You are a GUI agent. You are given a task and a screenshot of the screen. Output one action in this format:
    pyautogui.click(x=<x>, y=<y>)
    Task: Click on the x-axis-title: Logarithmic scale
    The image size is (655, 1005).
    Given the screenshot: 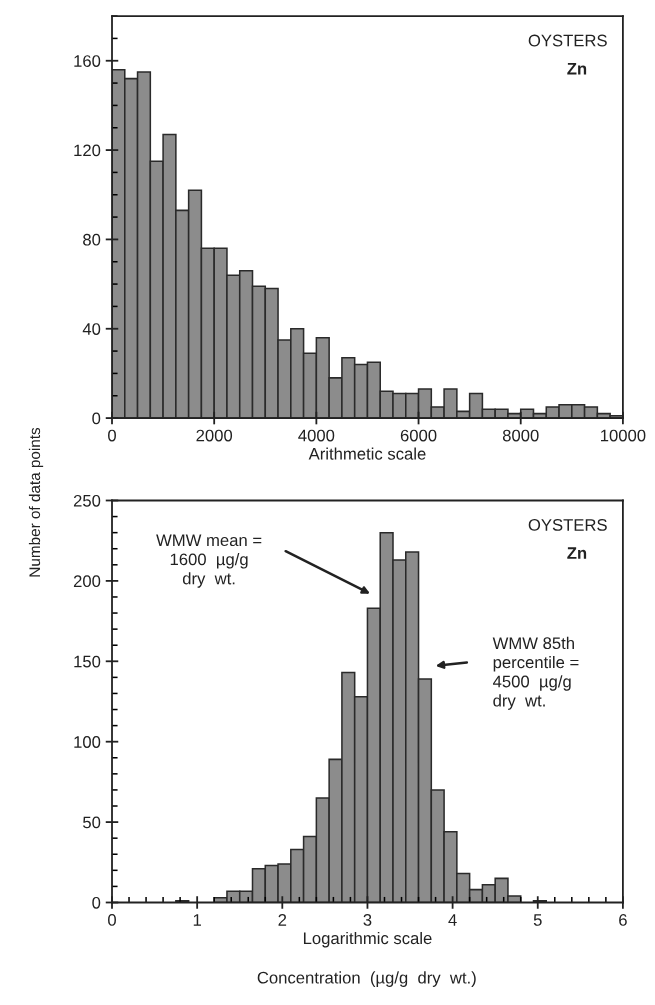 What is the action you would take?
    pyautogui.click(x=367, y=939)
    